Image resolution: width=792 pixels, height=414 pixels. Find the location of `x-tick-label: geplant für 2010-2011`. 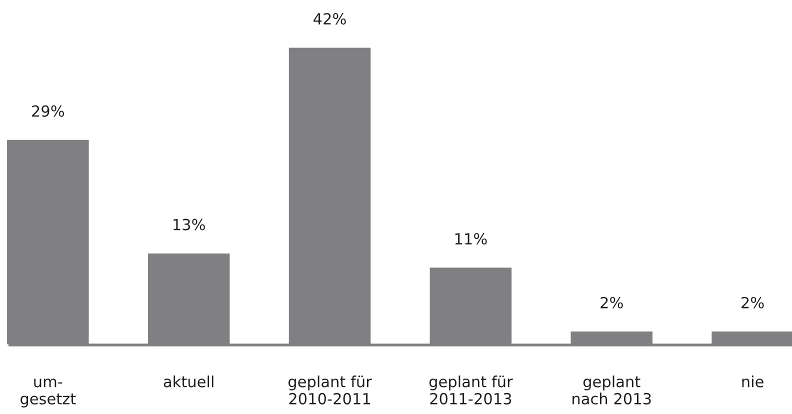

x-tick-label: geplant für 2010-2011 is located at coordinates (330, 390).